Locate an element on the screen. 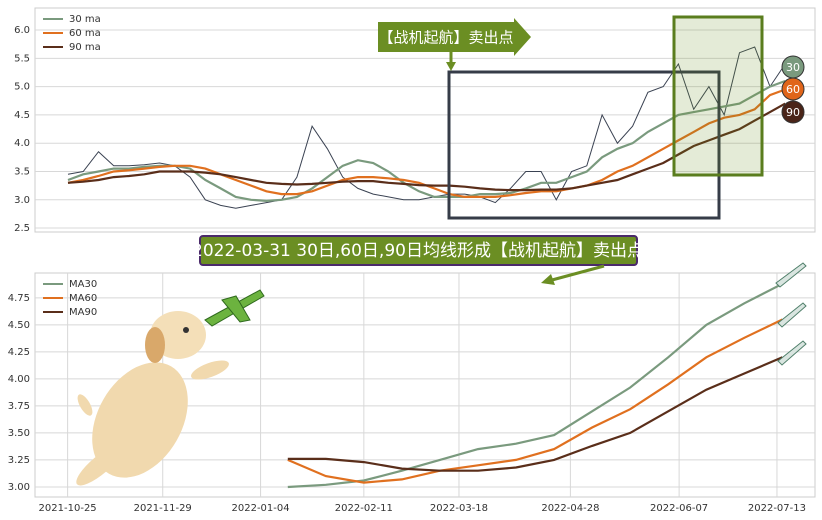  legend-label: 60 ma is located at coordinates (85, 33).